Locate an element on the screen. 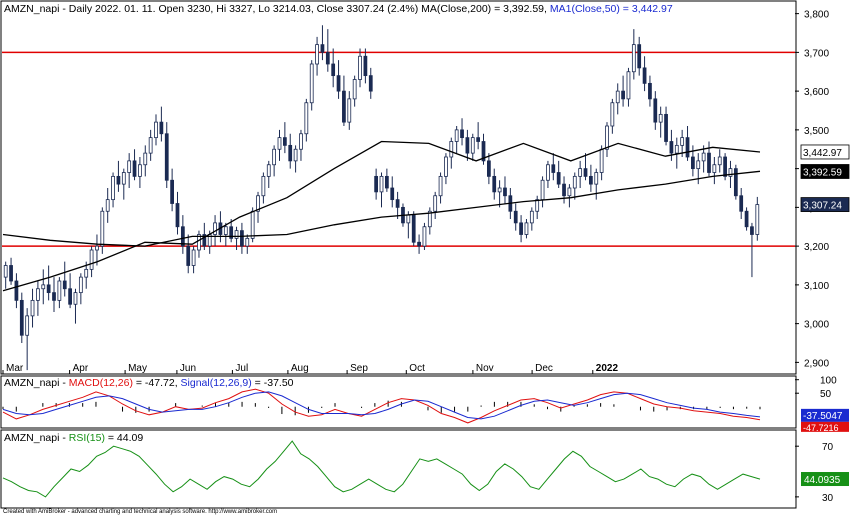 This screenshot has height=520, width=850. price-y-tick-label: 2,900 is located at coordinates (816, 363).